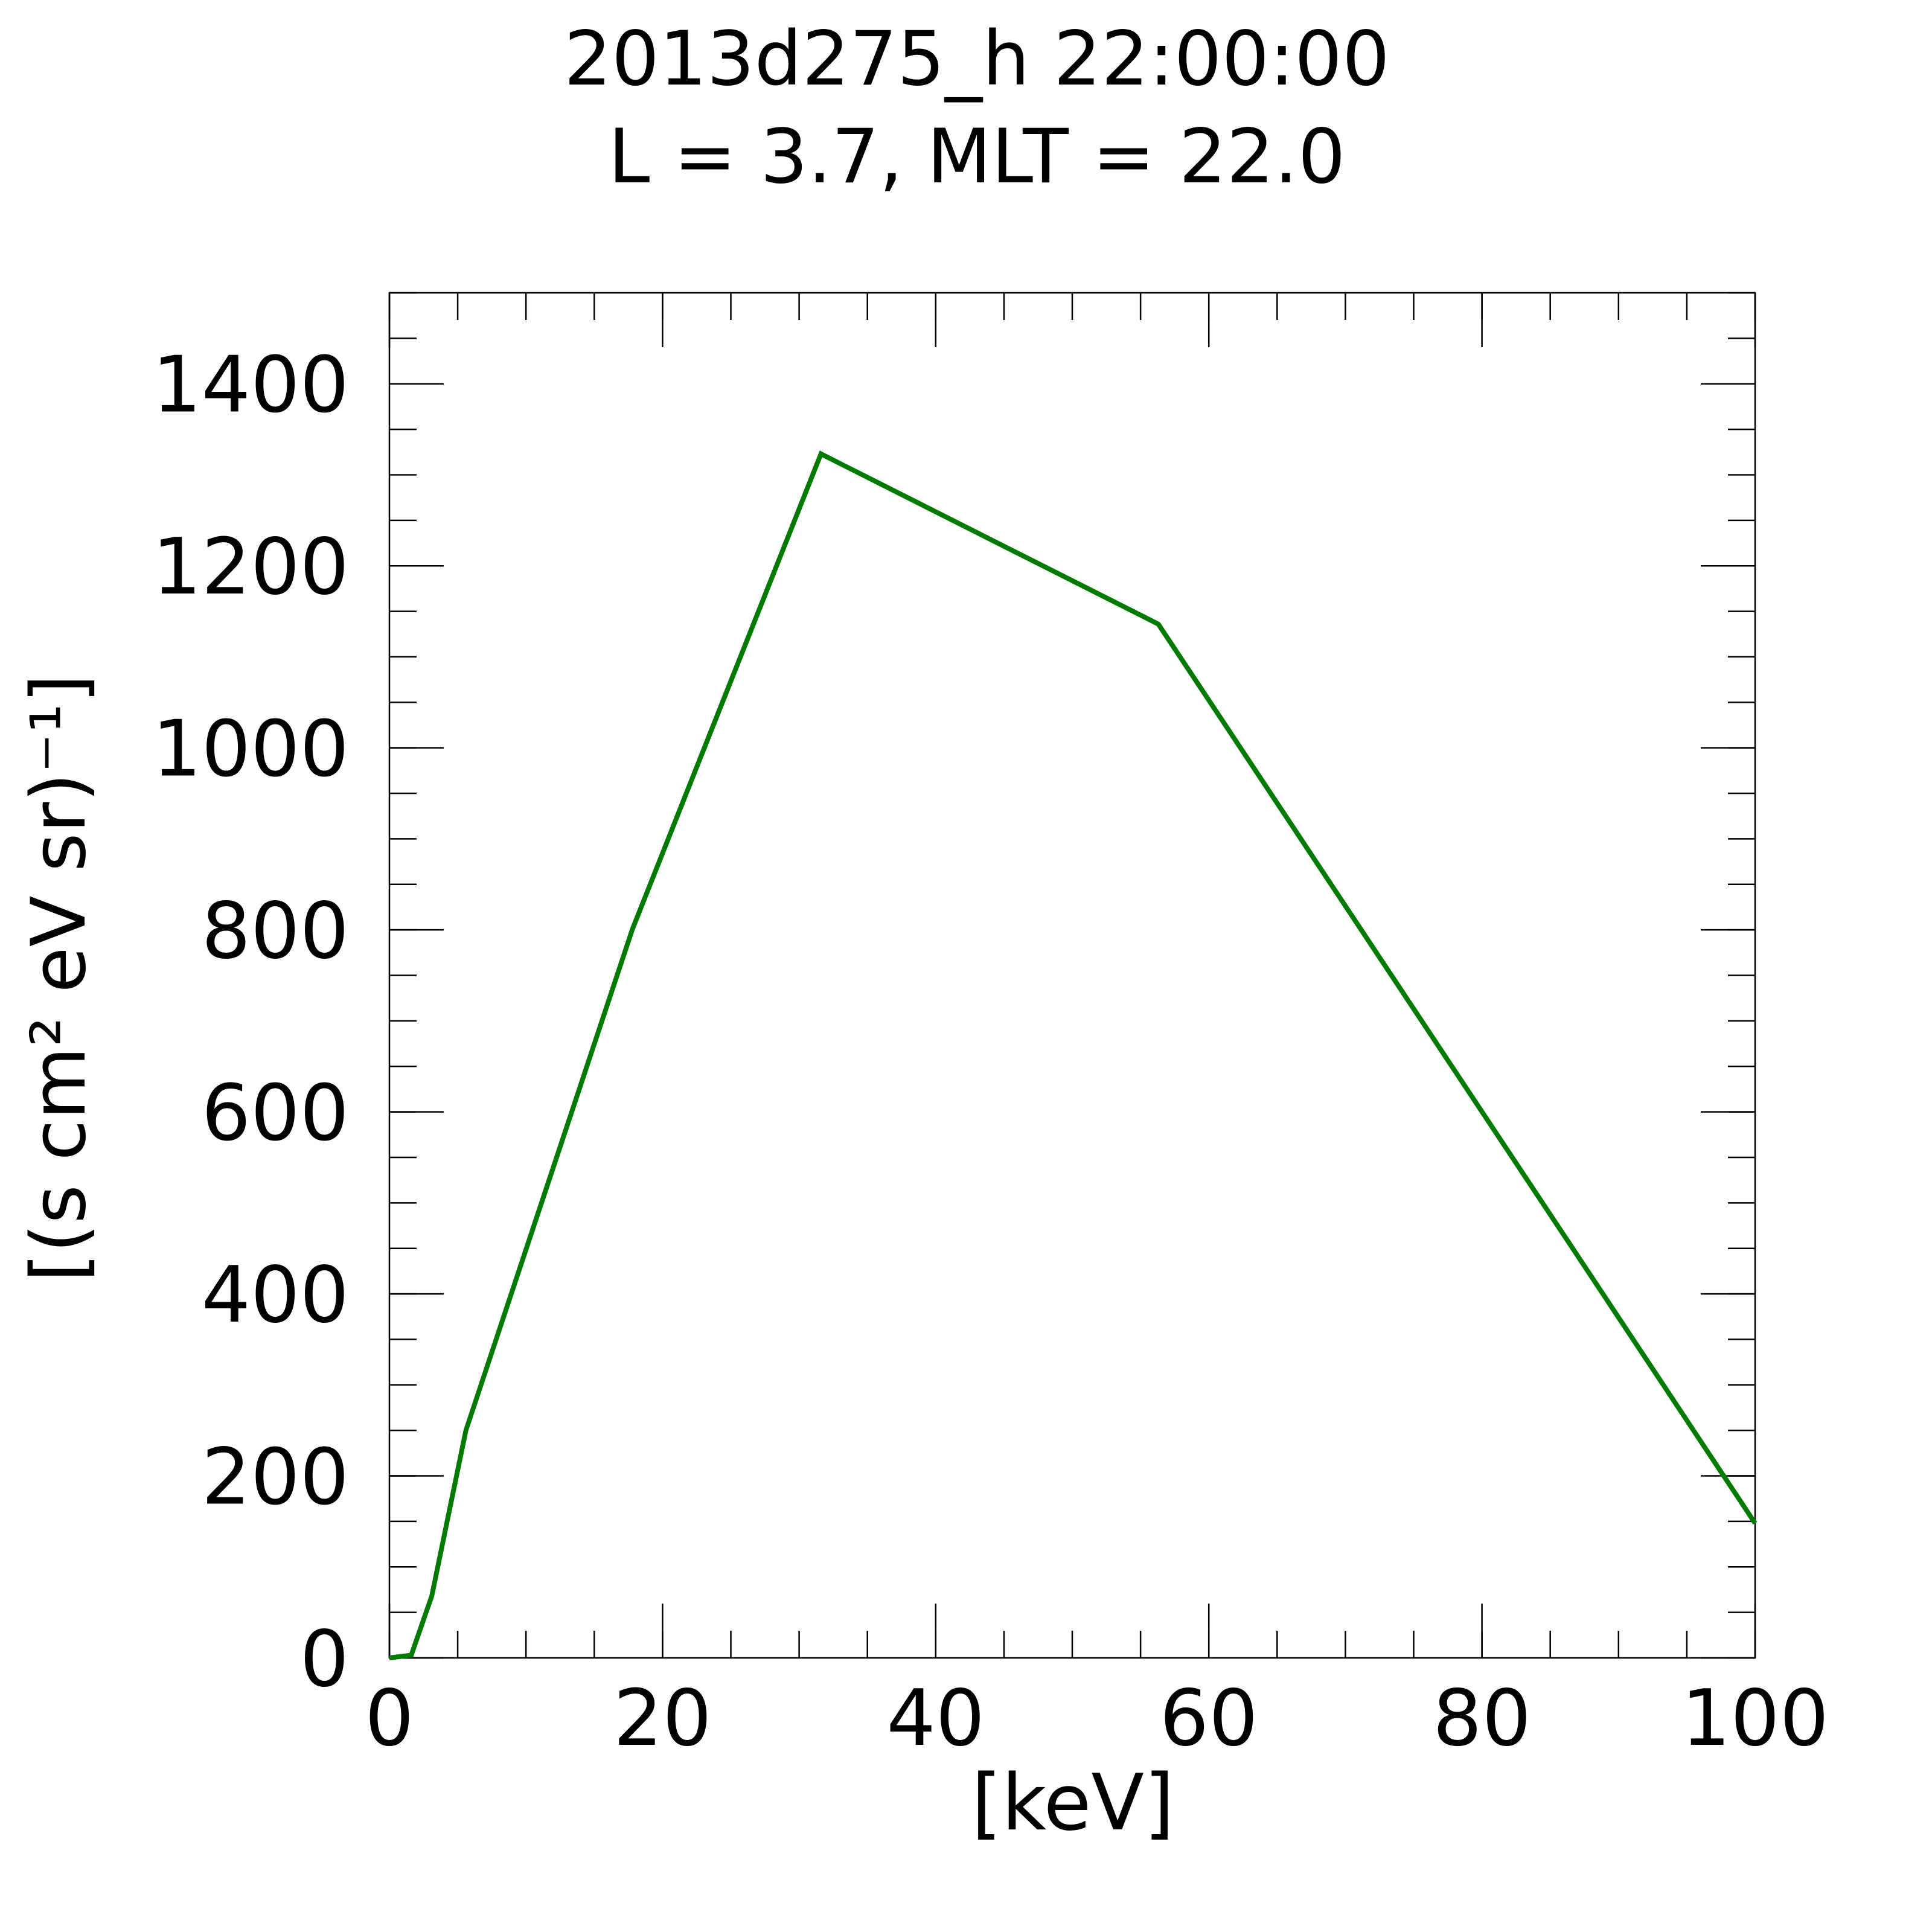 The width and height of the screenshot is (1932, 1932). Describe the element at coordinates (276, 1295) in the screenshot. I see `y-tick-label: 400` at that location.